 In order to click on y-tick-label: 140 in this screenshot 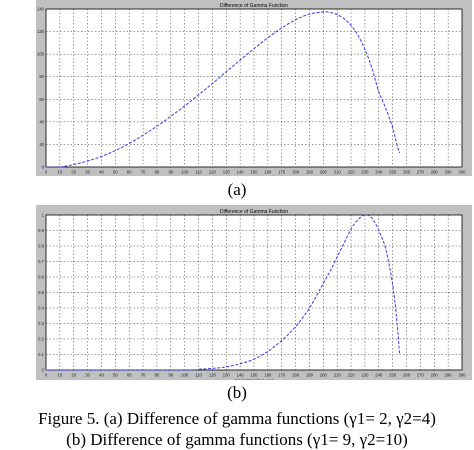, I will do `click(41, 9)`.